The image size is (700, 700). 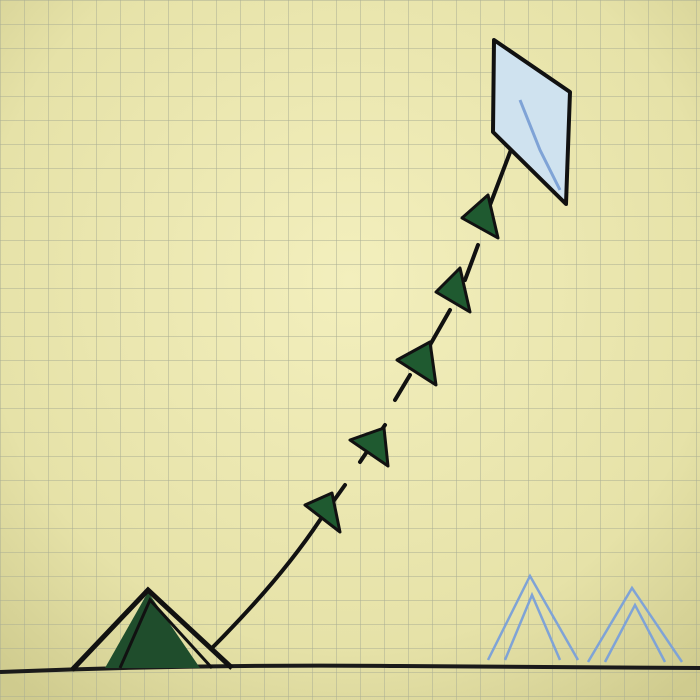 I want to click on mountains, so click(x=585, y=618).